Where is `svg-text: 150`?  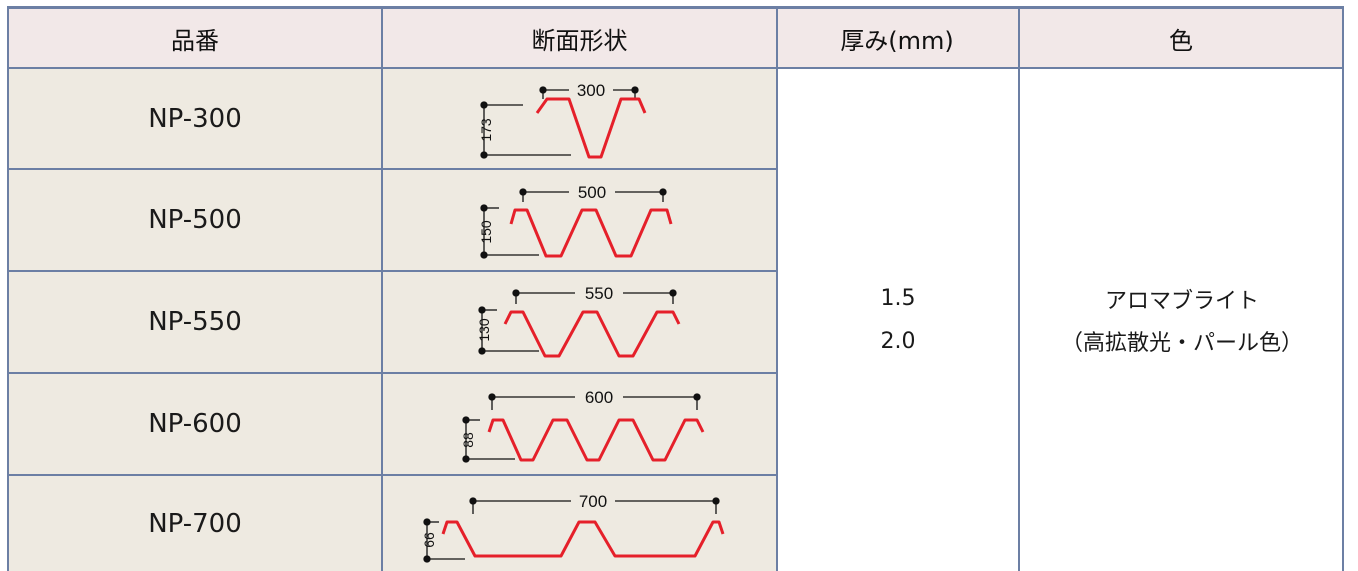 svg-text: 150 is located at coordinates (486, 232).